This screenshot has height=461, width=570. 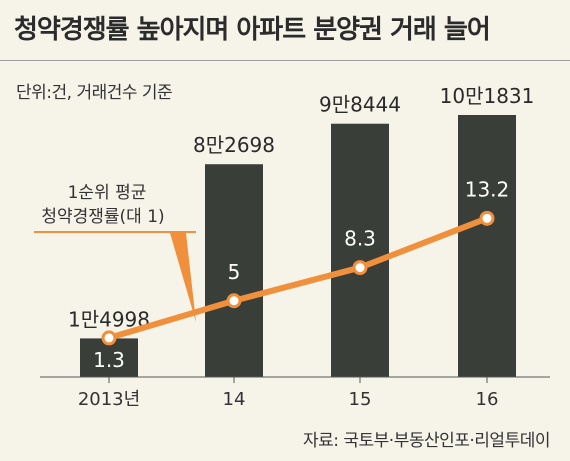 I want to click on x-tick-label-0: 2013년, so click(x=109, y=399).